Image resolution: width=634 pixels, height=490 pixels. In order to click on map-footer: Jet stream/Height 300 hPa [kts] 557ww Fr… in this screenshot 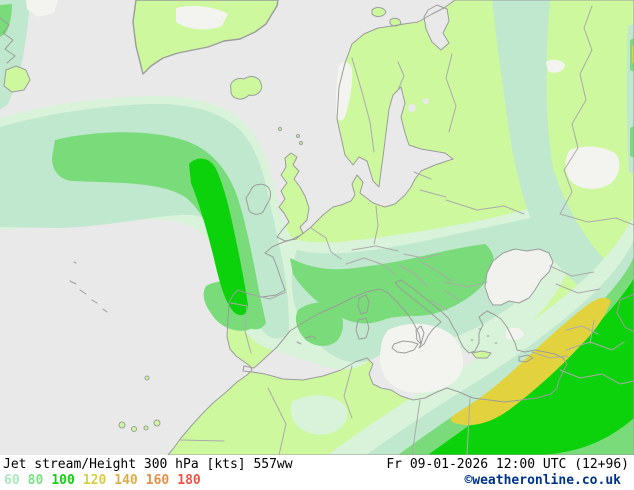, I will do `click(317, 472)`.